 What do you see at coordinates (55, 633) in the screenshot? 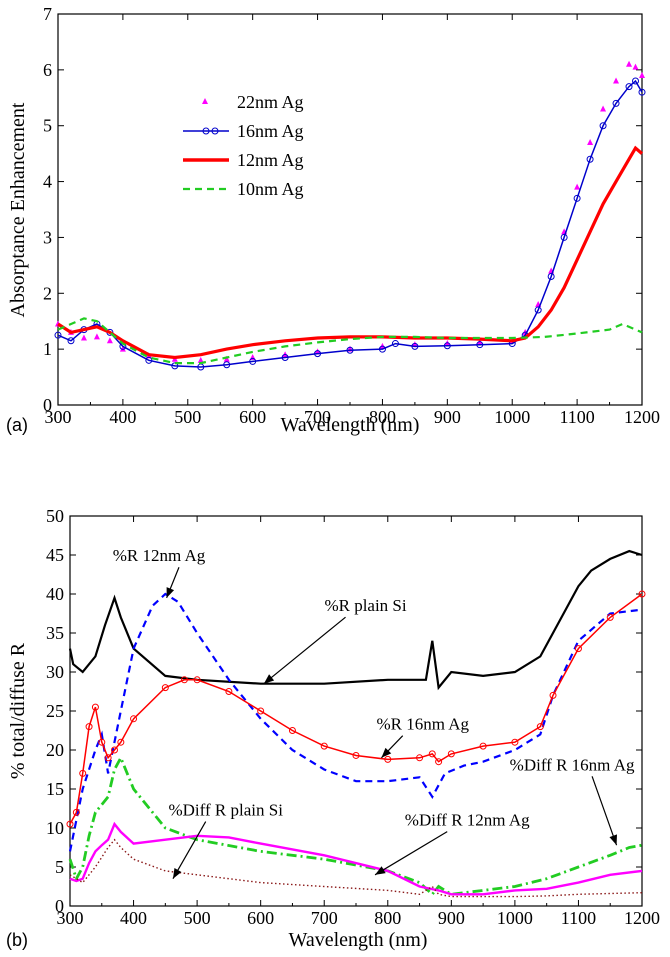
I see `y-tick-label: 35` at bounding box center [55, 633].